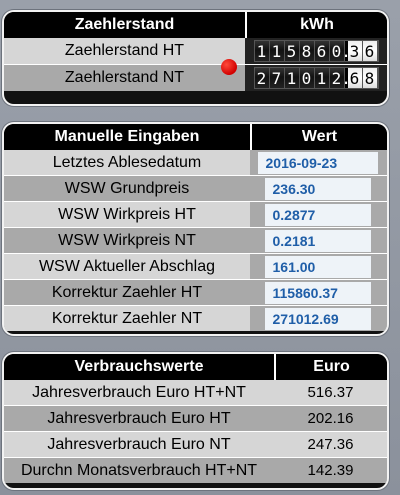  I want to click on meter-row-ht: Zaehlerstand HT 1 1 5 8 6 0 . 3 6, so click(195, 51).